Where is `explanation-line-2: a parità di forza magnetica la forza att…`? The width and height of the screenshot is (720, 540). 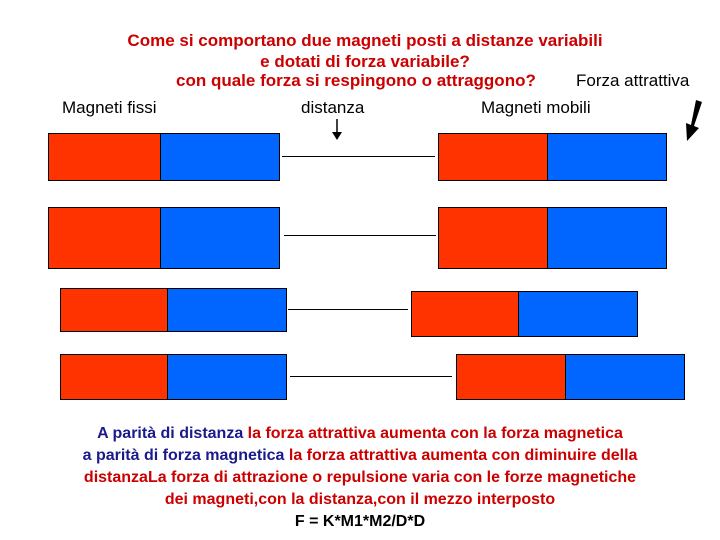 explanation-line-2: a parità di forza magnetica la forza att… is located at coordinates (360, 456).